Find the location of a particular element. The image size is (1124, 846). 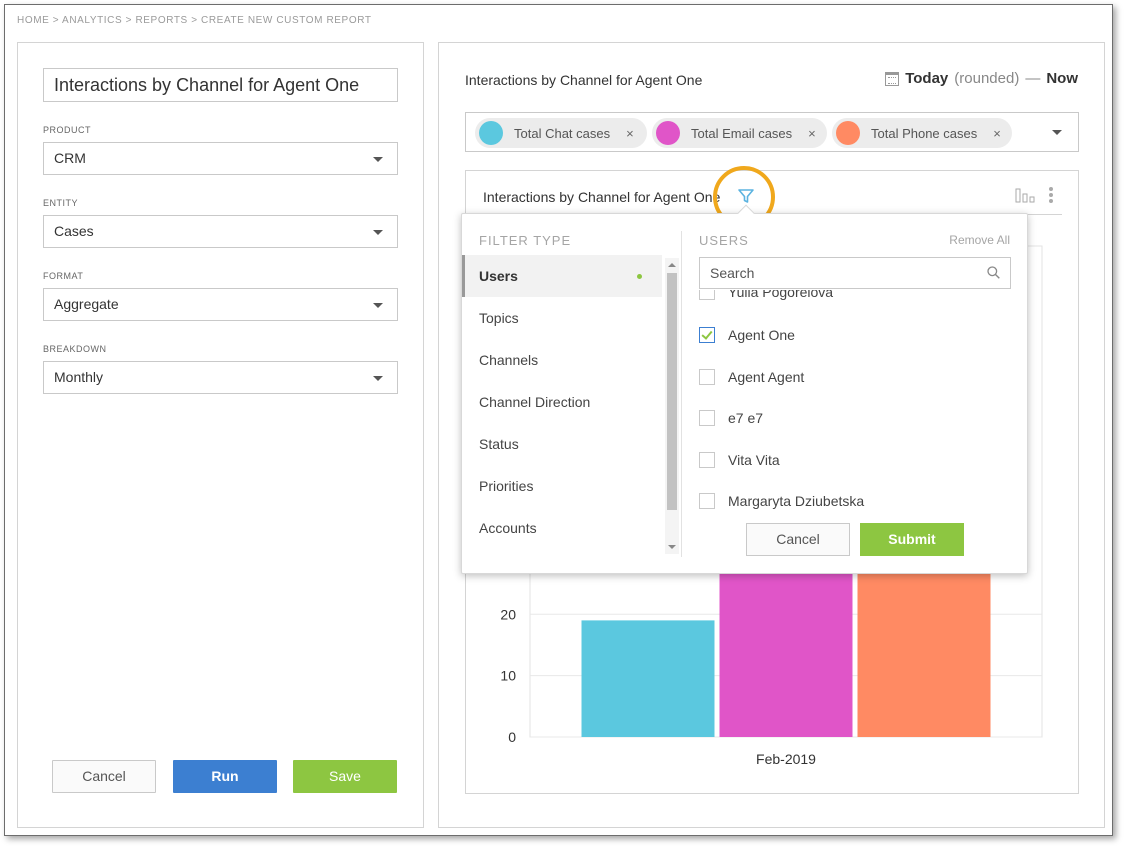

user-row: Agent Agent is located at coordinates (751, 377).